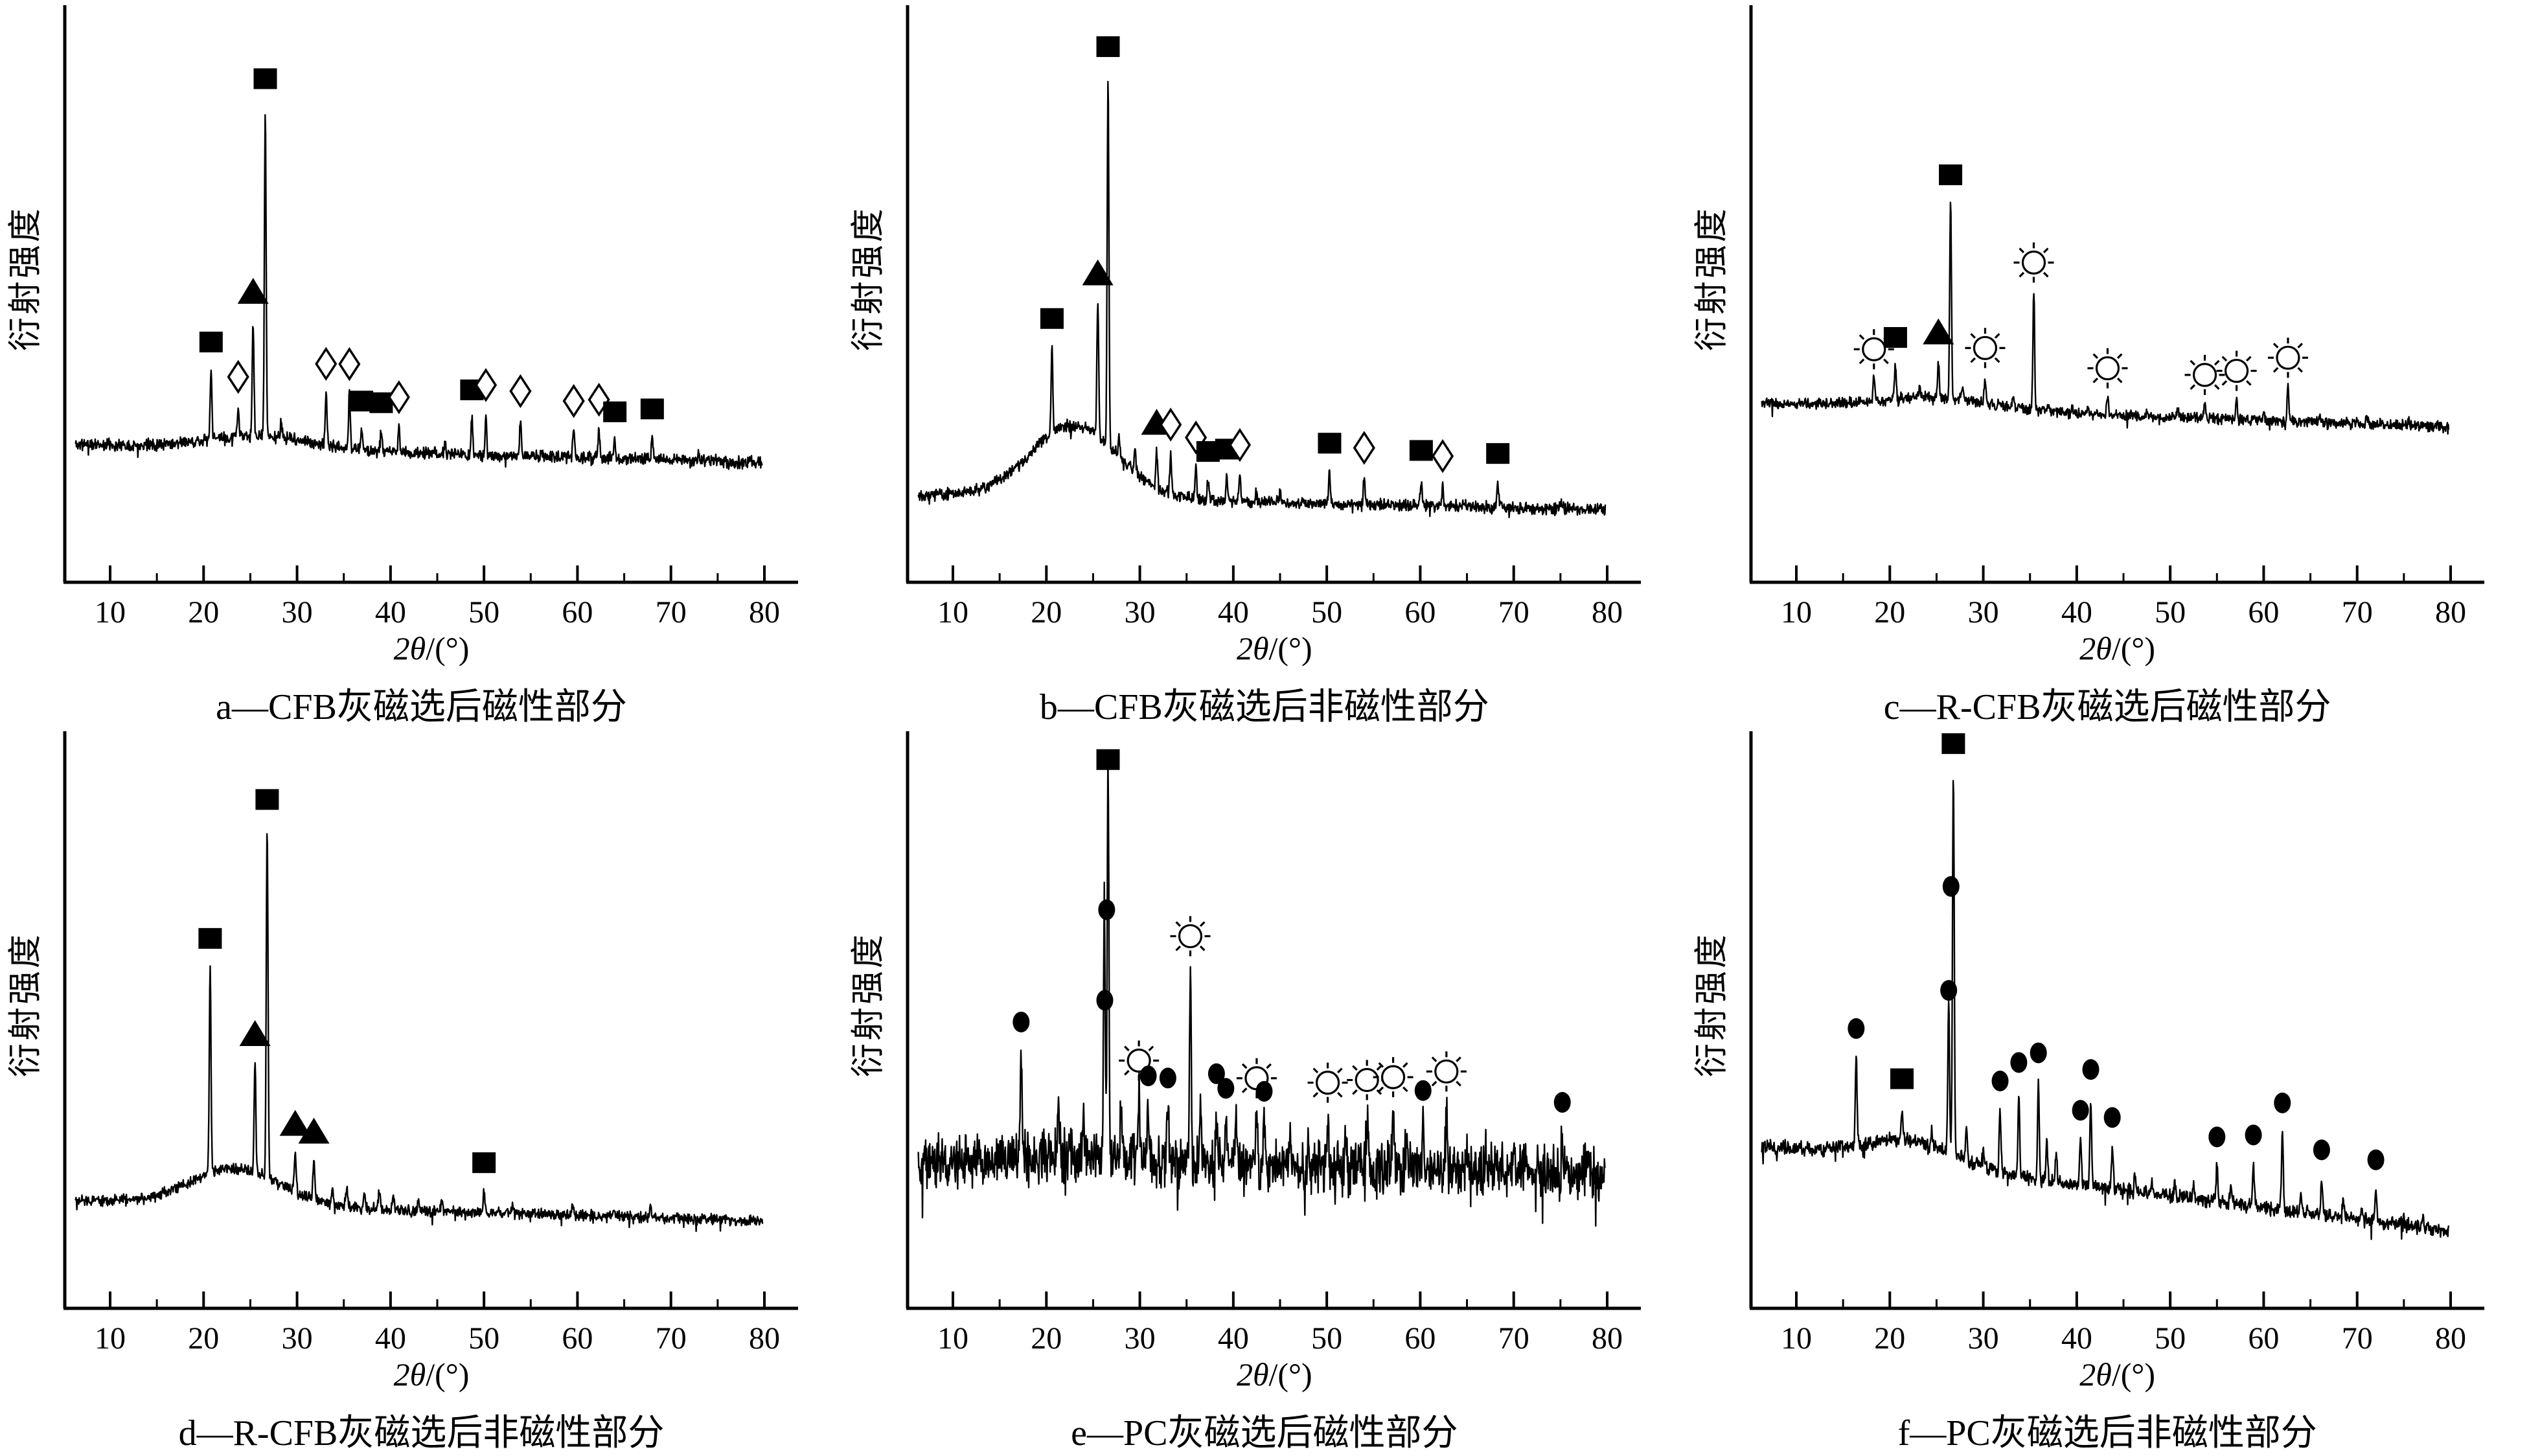  I want to click on xrd-plot-a: 10 20 30 40 50 60 70 80, so click(431, 317).